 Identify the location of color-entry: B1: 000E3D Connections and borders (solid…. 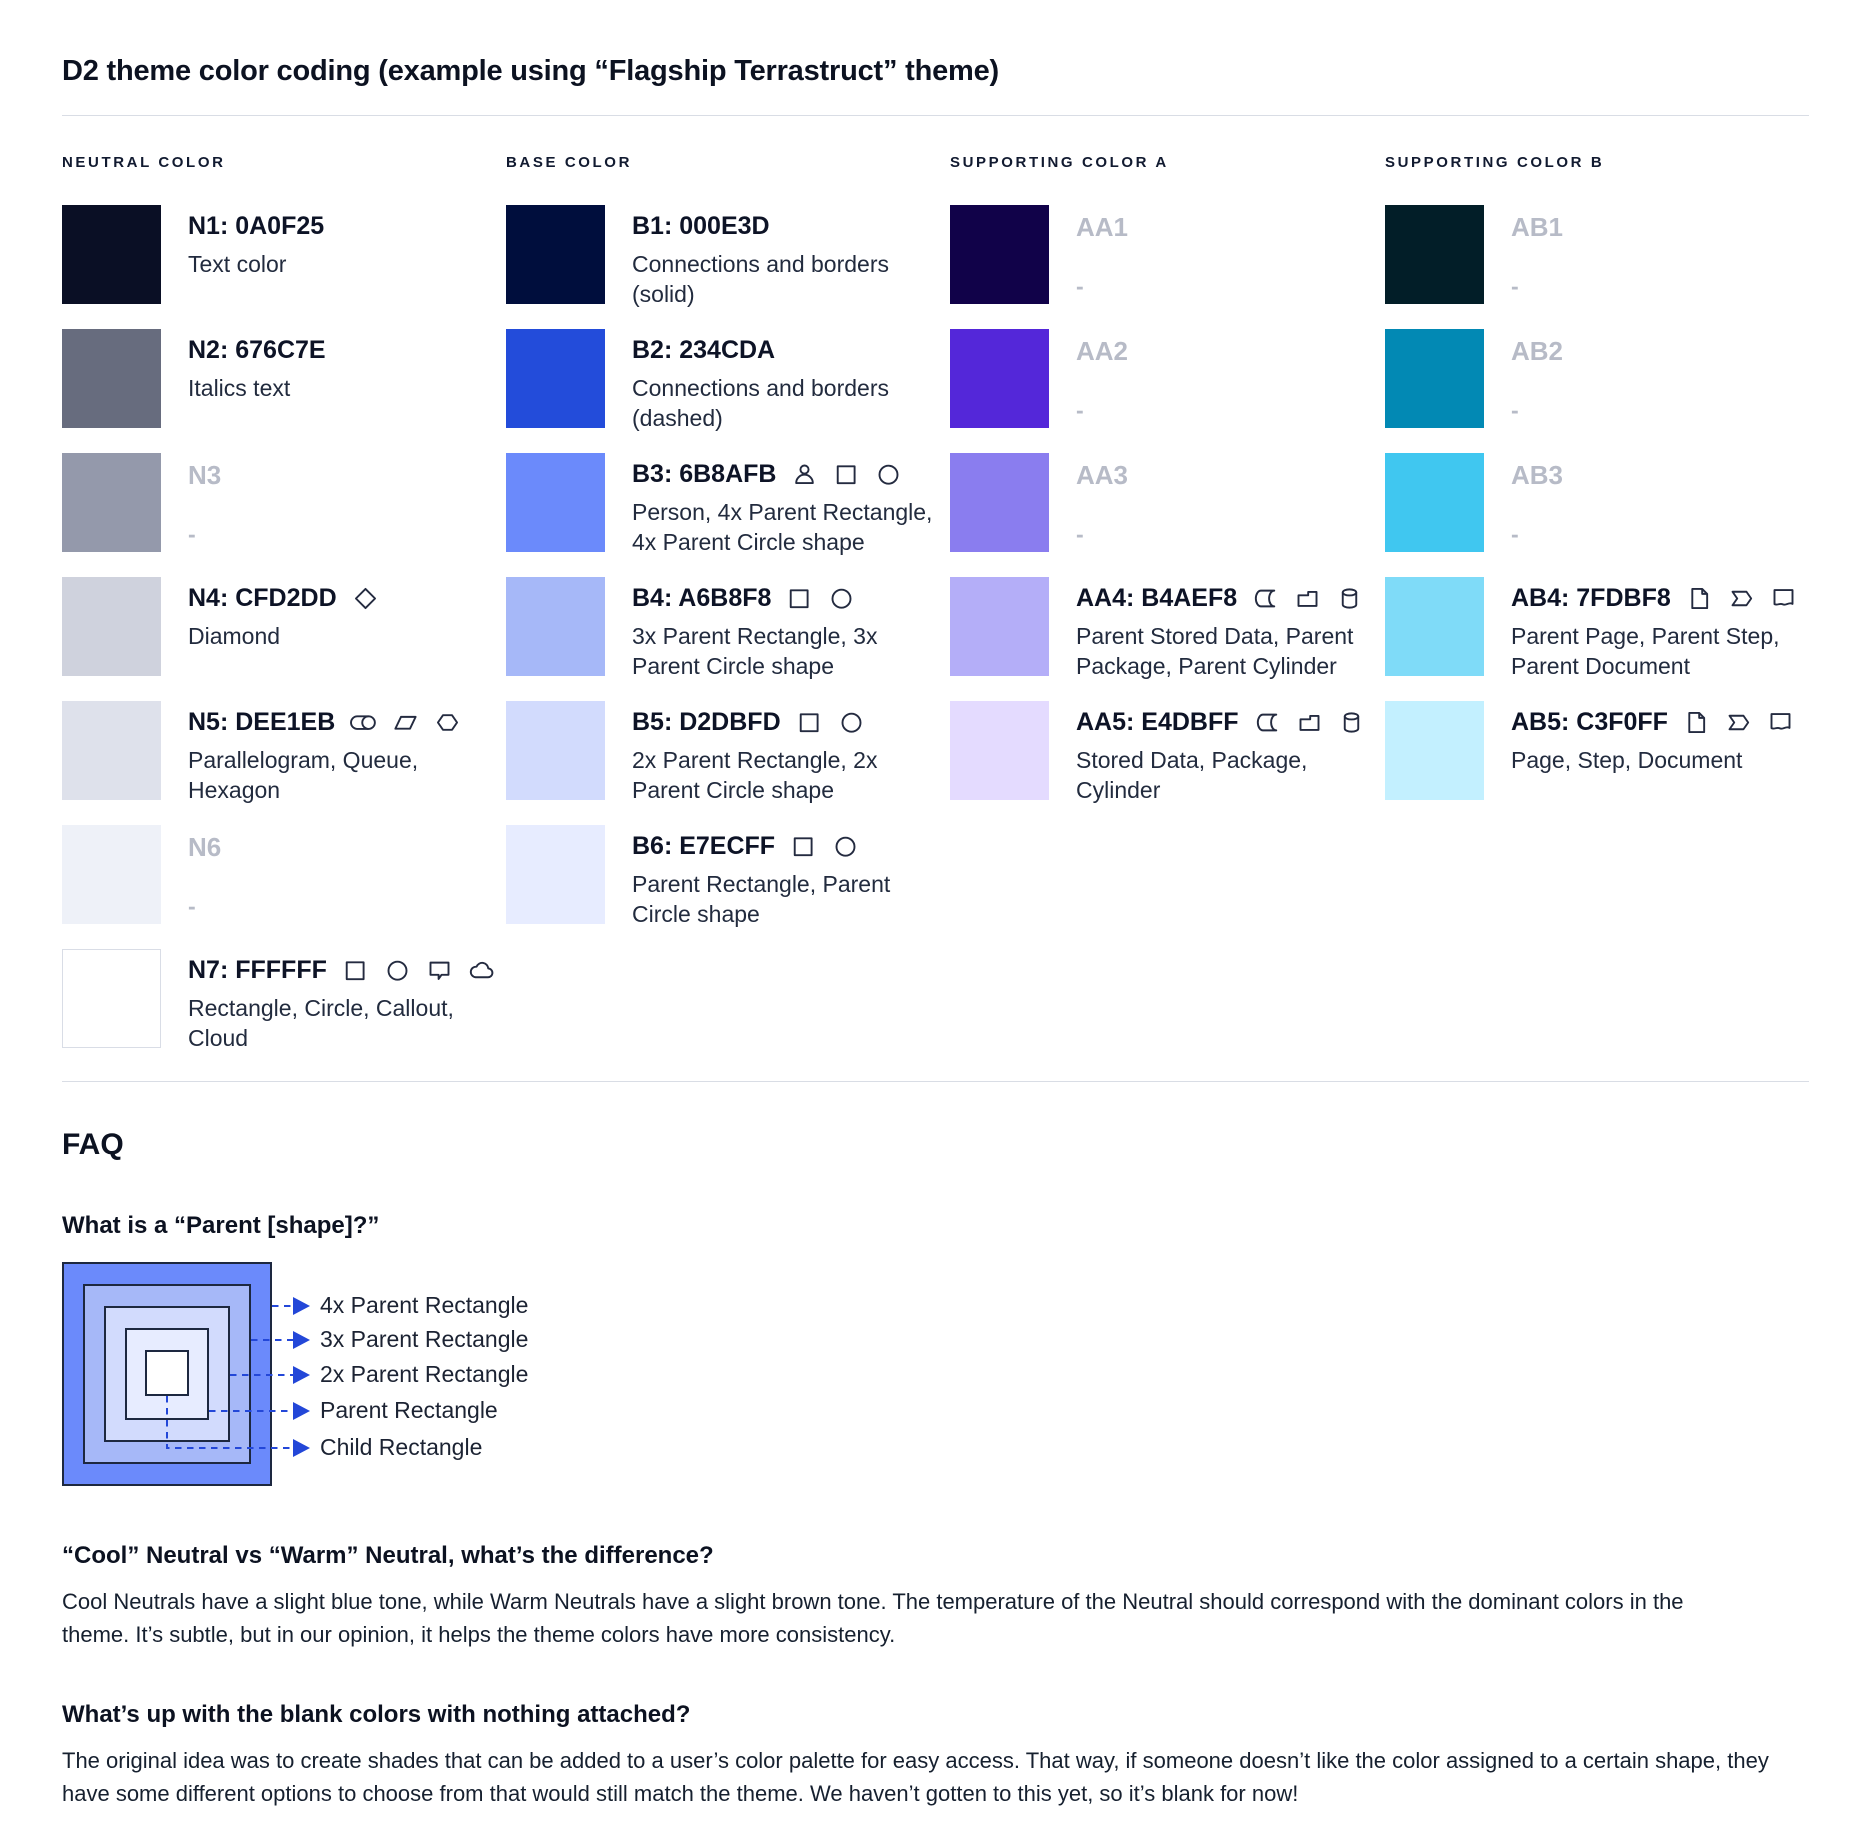
(728, 255).